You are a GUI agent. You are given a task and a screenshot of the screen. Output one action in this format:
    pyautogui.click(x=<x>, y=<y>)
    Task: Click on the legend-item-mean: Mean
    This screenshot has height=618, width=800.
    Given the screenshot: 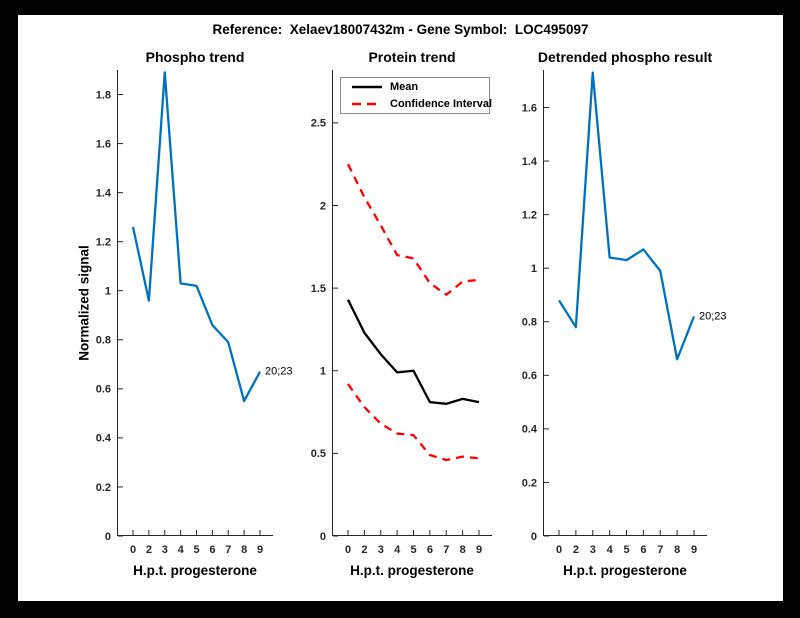 What is the action you would take?
    pyautogui.click(x=415, y=87)
    